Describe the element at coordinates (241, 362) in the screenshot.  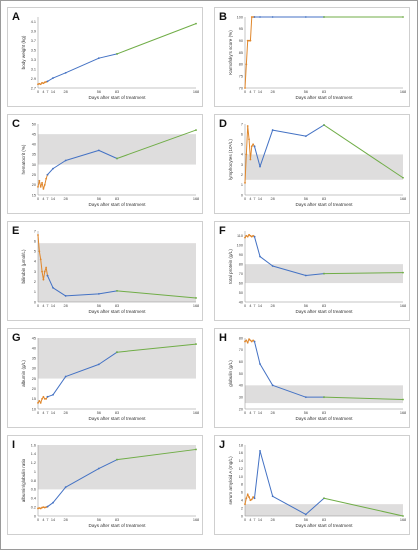
I see `y-tick-label: 60` at that location.